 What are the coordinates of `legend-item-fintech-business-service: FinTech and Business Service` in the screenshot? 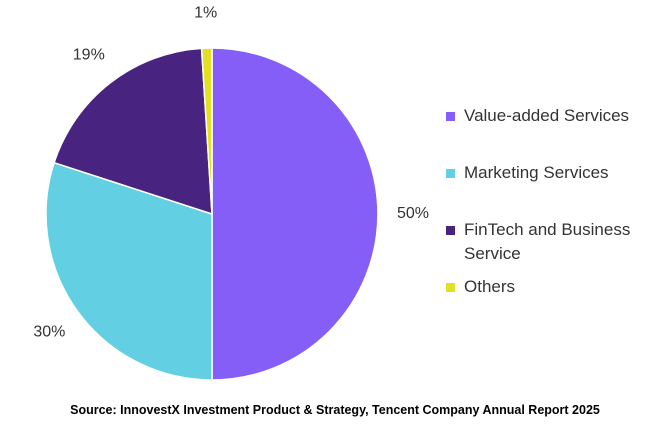 It's located at (550, 242).